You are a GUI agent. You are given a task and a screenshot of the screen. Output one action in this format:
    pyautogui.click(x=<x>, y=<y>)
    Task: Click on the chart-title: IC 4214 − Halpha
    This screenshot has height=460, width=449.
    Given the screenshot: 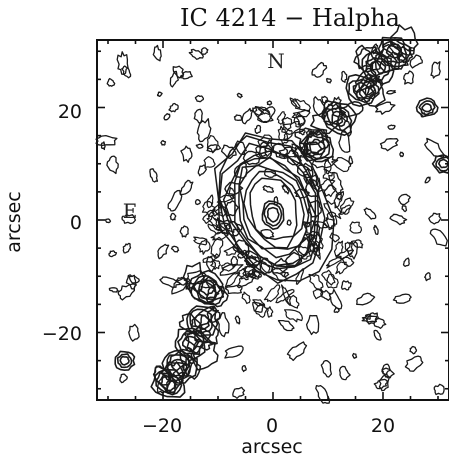 What is the action you would take?
    pyautogui.click(x=290, y=18)
    